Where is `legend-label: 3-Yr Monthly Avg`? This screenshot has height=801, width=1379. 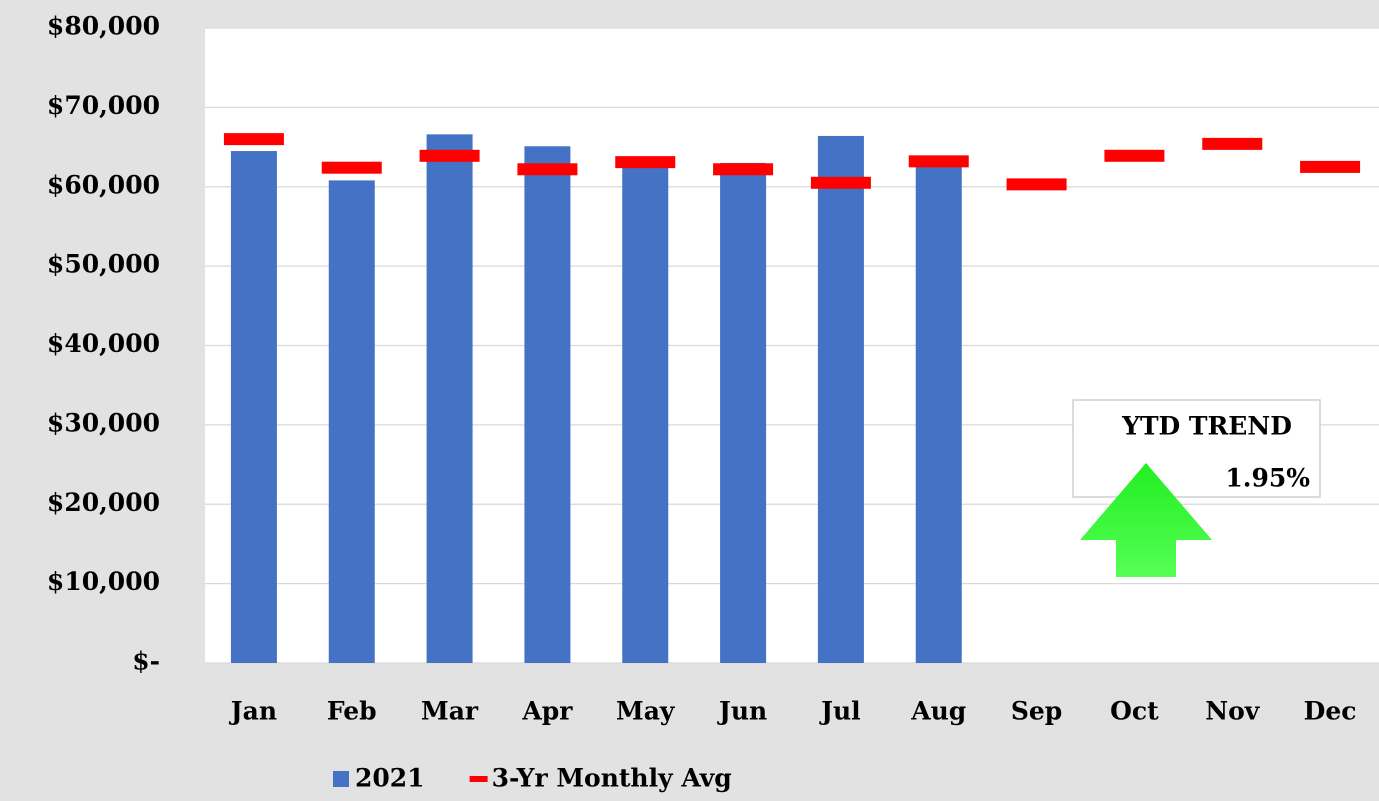
legend-label: 3-Yr Monthly Avg is located at coordinates (612, 778).